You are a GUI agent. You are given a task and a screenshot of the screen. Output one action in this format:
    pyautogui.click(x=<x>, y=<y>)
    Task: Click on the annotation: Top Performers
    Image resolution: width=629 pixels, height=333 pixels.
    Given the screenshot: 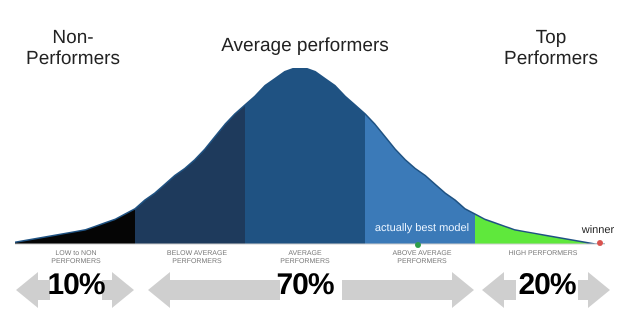 What is the action you would take?
    pyautogui.click(x=551, y=48)
    